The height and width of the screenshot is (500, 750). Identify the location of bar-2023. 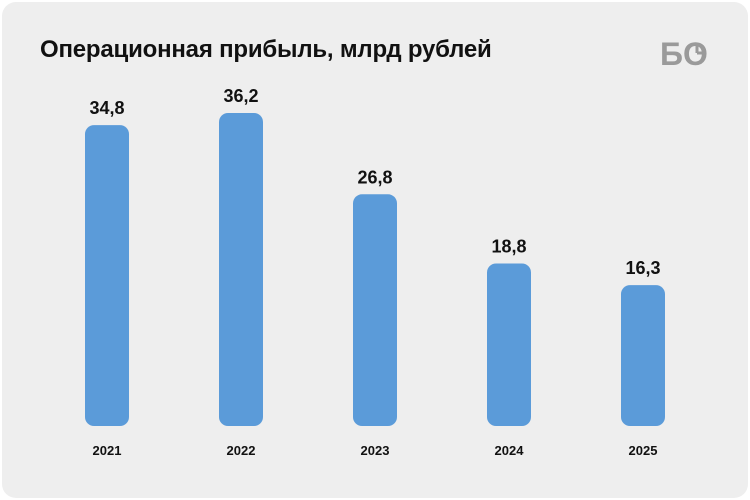
(375, 310).